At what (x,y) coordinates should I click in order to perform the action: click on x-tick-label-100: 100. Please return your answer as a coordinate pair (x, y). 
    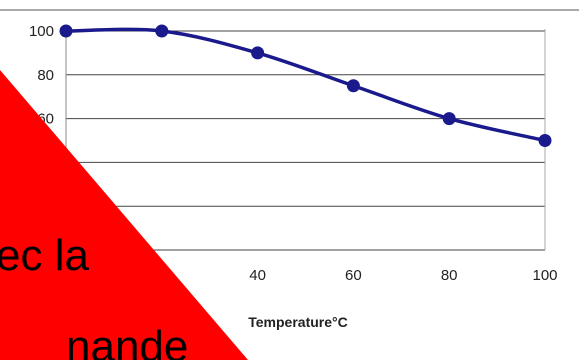
    Looking at the image, I should click on (544, 275).